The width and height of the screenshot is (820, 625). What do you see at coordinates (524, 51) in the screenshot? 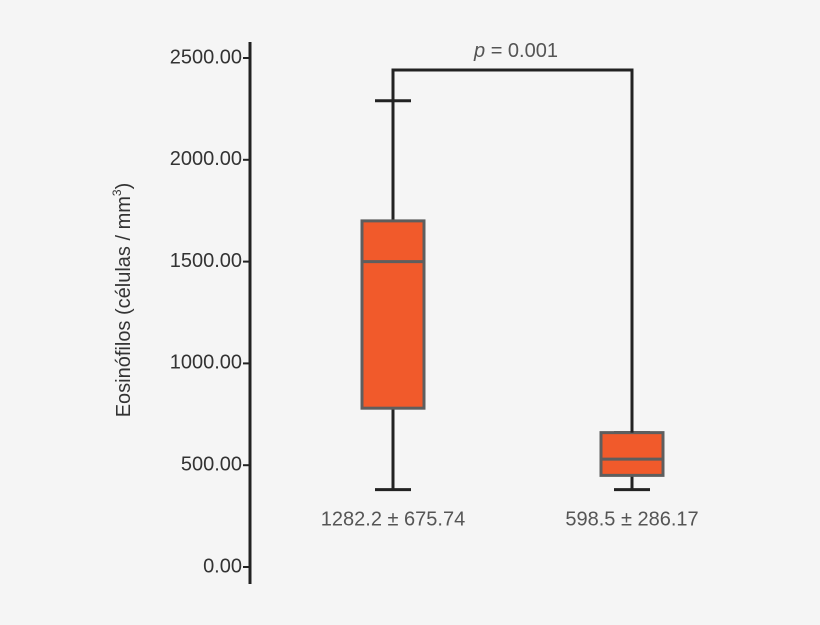
I see `annotation-text: = 0.001` at bounding box center [524, 51].